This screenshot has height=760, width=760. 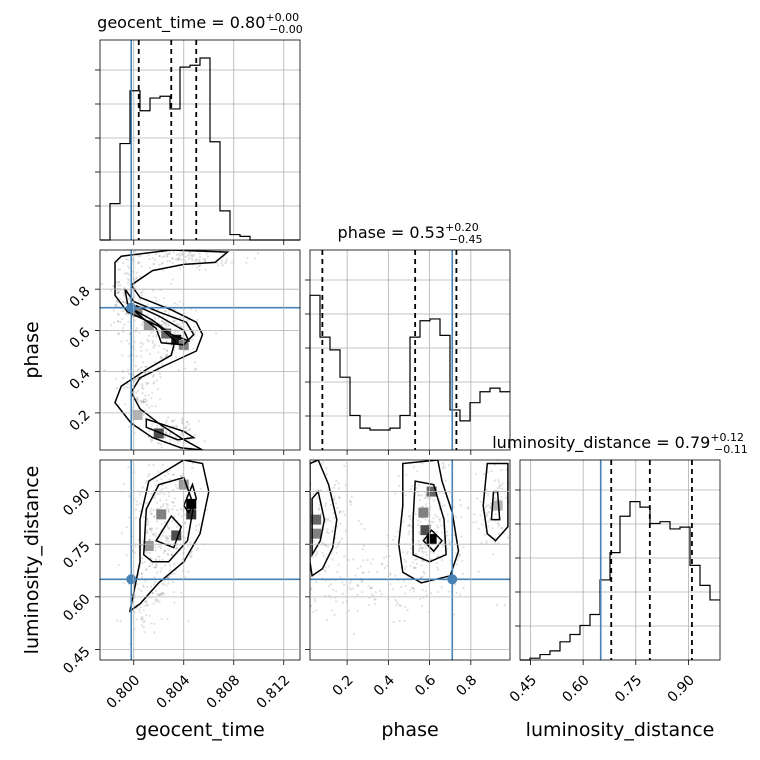 I want to click on x-tick-label: 0.90, so click(x=681, y=688).